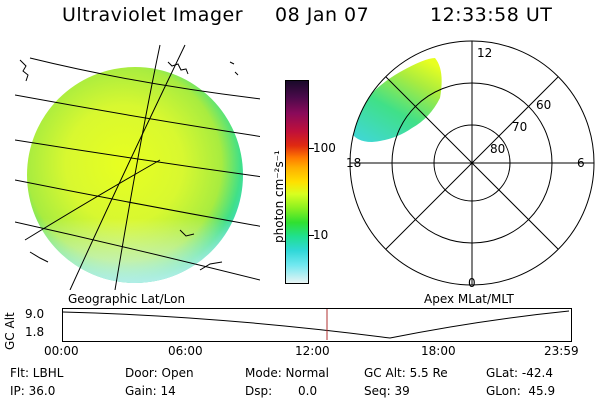 The width and height of the screenshot is (600, 400). I want to click on time-tick-2359: 23:59, so click(561, 351).